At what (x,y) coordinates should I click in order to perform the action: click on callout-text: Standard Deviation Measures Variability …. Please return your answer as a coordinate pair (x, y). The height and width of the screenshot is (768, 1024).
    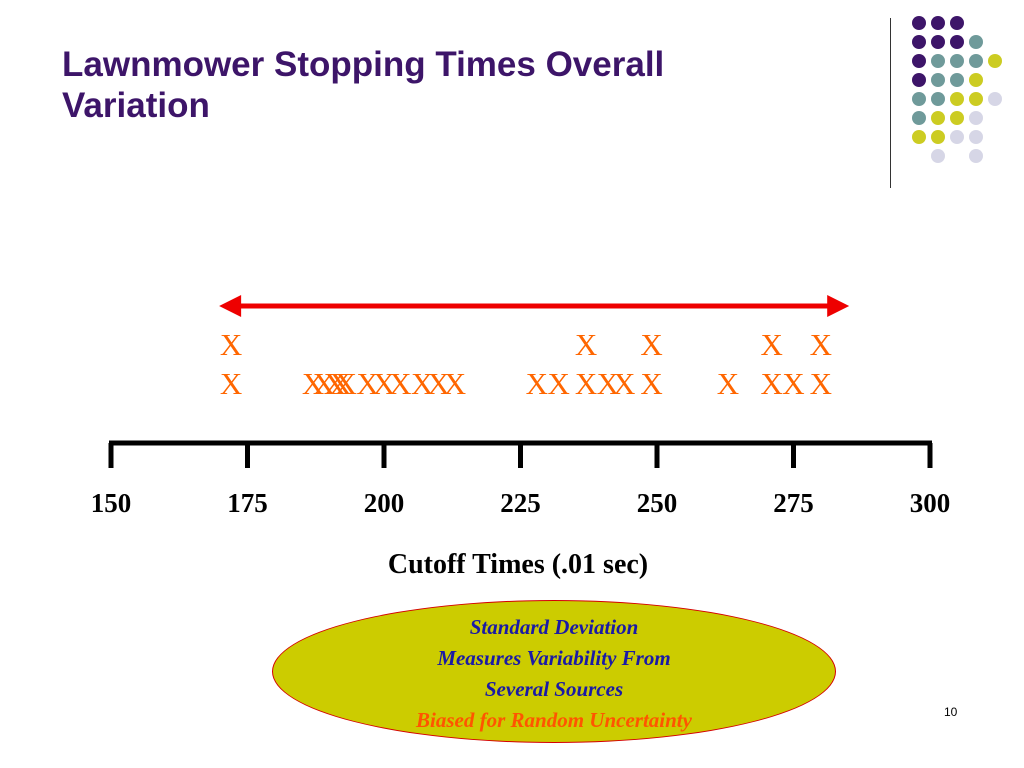
    Looking at the image, I should click on (554, 674).